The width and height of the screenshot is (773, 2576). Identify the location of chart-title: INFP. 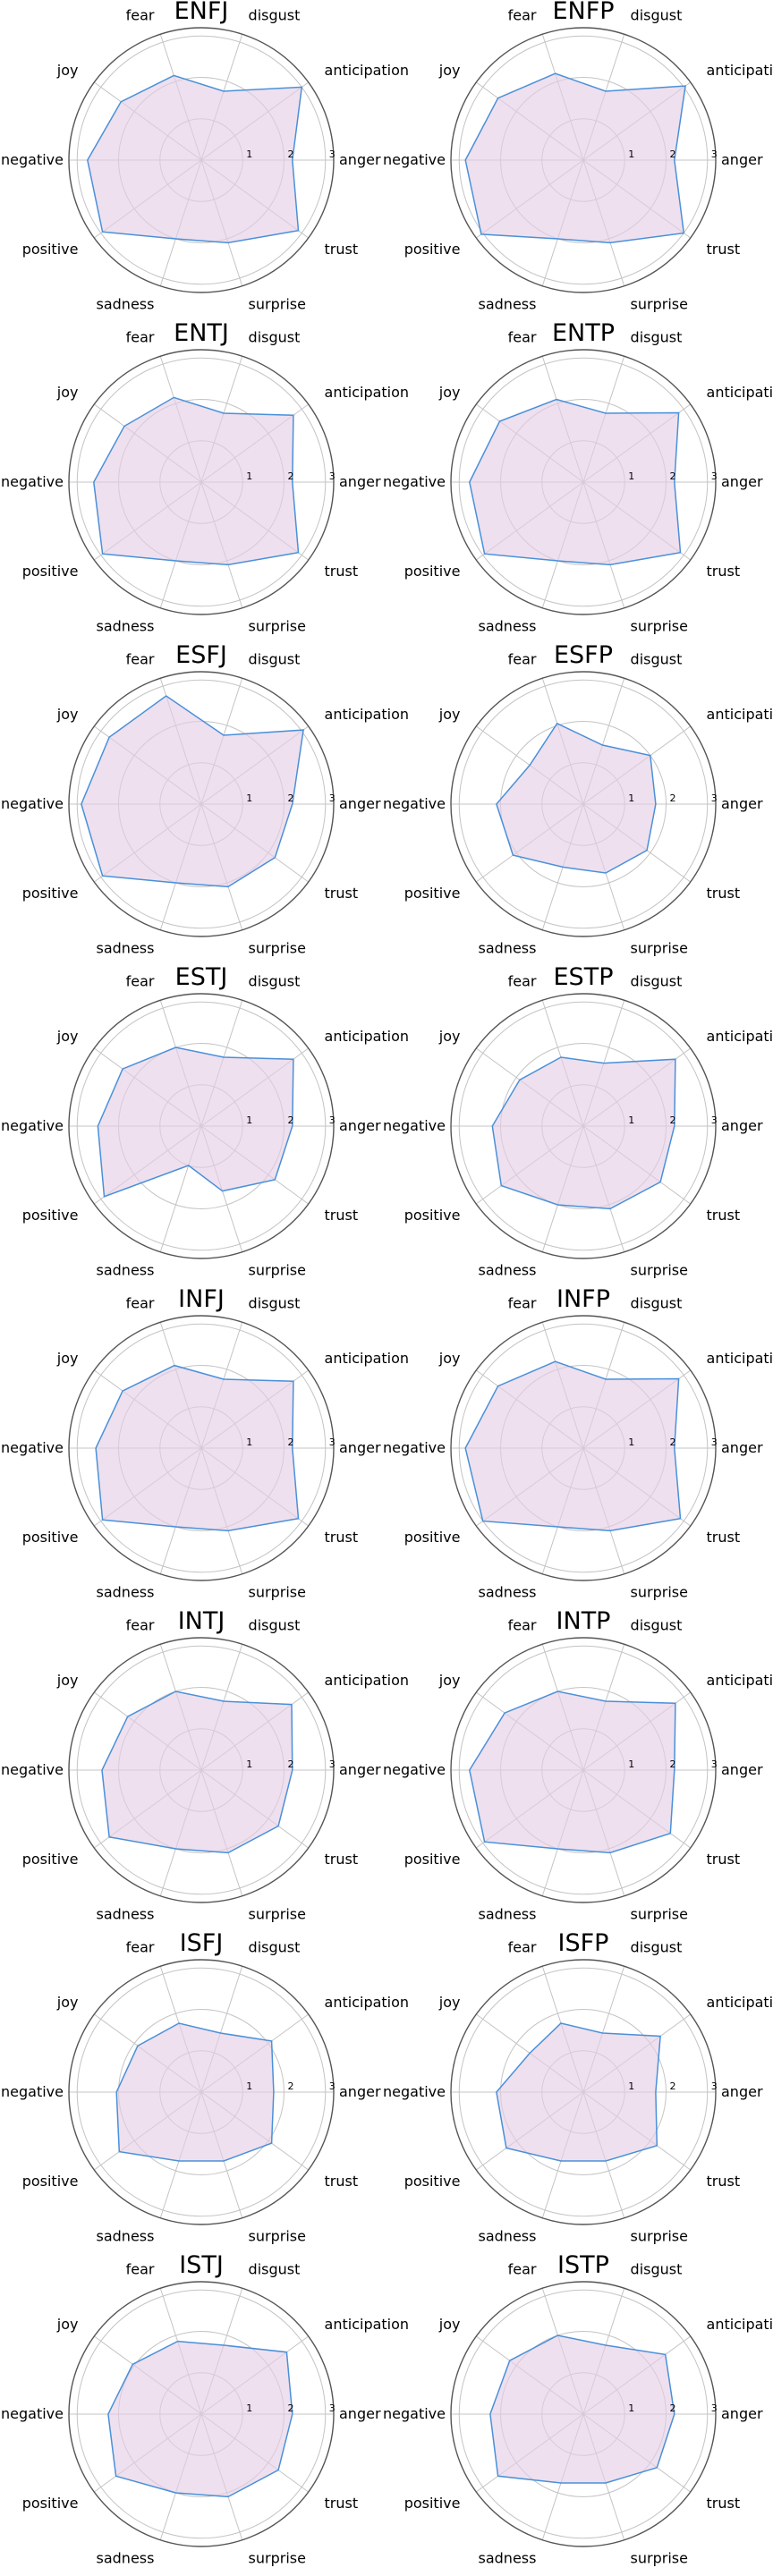
(583, 1299).